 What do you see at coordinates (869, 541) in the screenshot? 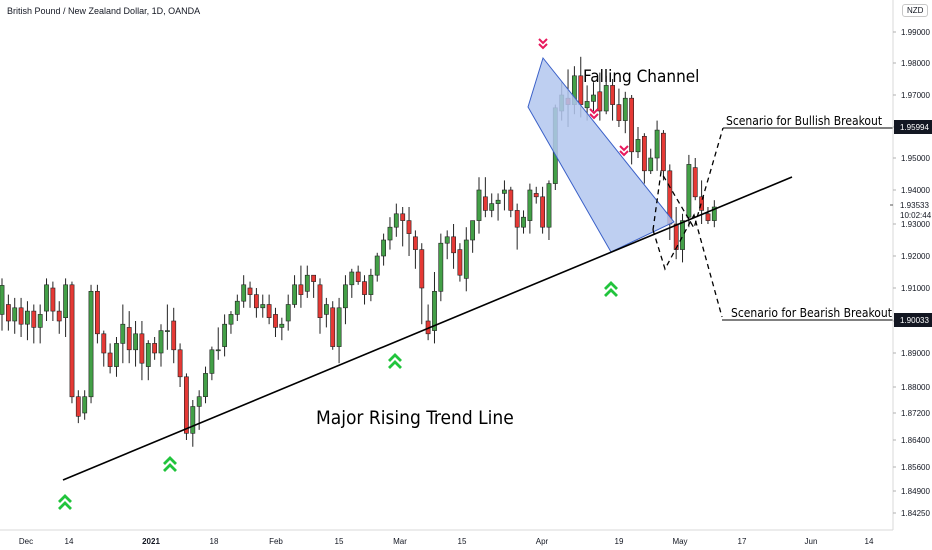
I see `time-tick-label: 14` at bounding box center [869, 541].